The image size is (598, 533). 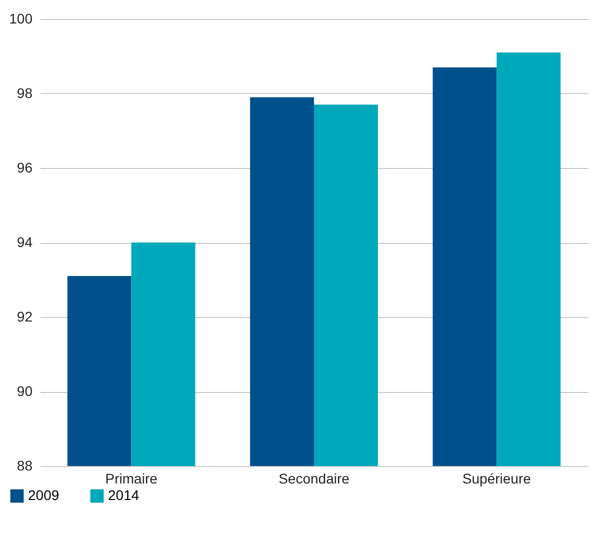 I want to click on y-tick-label: 88, so click(x=24, y=466).